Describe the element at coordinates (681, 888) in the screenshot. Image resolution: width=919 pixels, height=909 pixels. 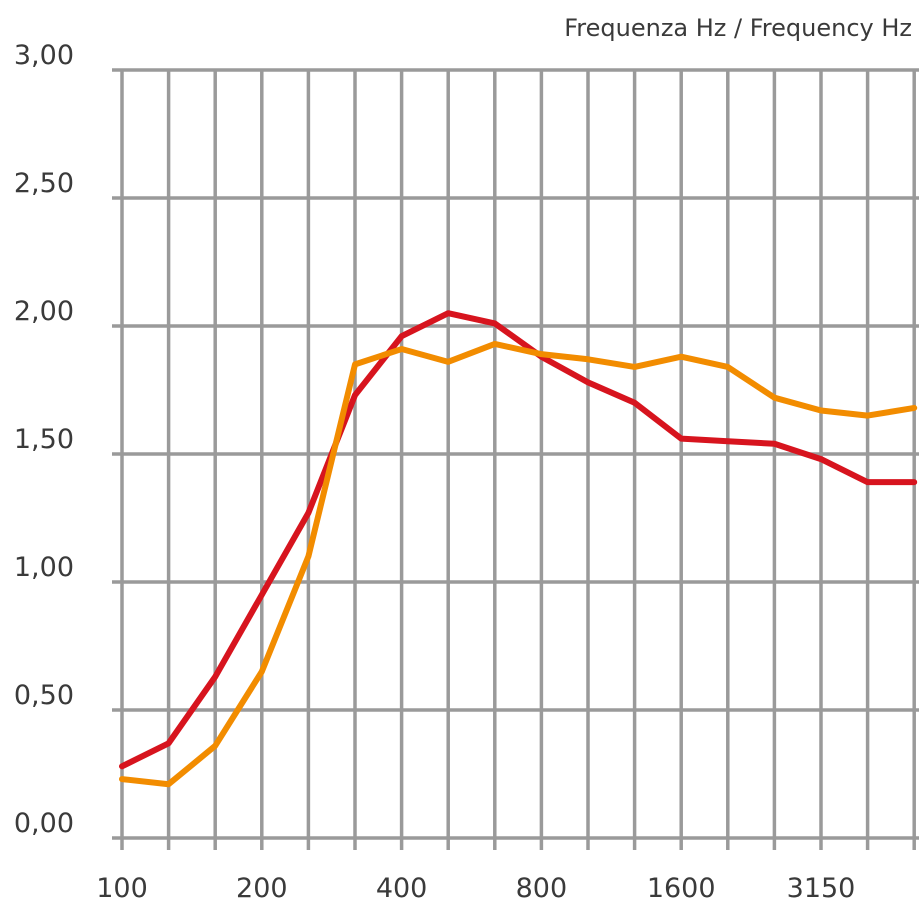
I see `x-tick-label: 1600` at that location.